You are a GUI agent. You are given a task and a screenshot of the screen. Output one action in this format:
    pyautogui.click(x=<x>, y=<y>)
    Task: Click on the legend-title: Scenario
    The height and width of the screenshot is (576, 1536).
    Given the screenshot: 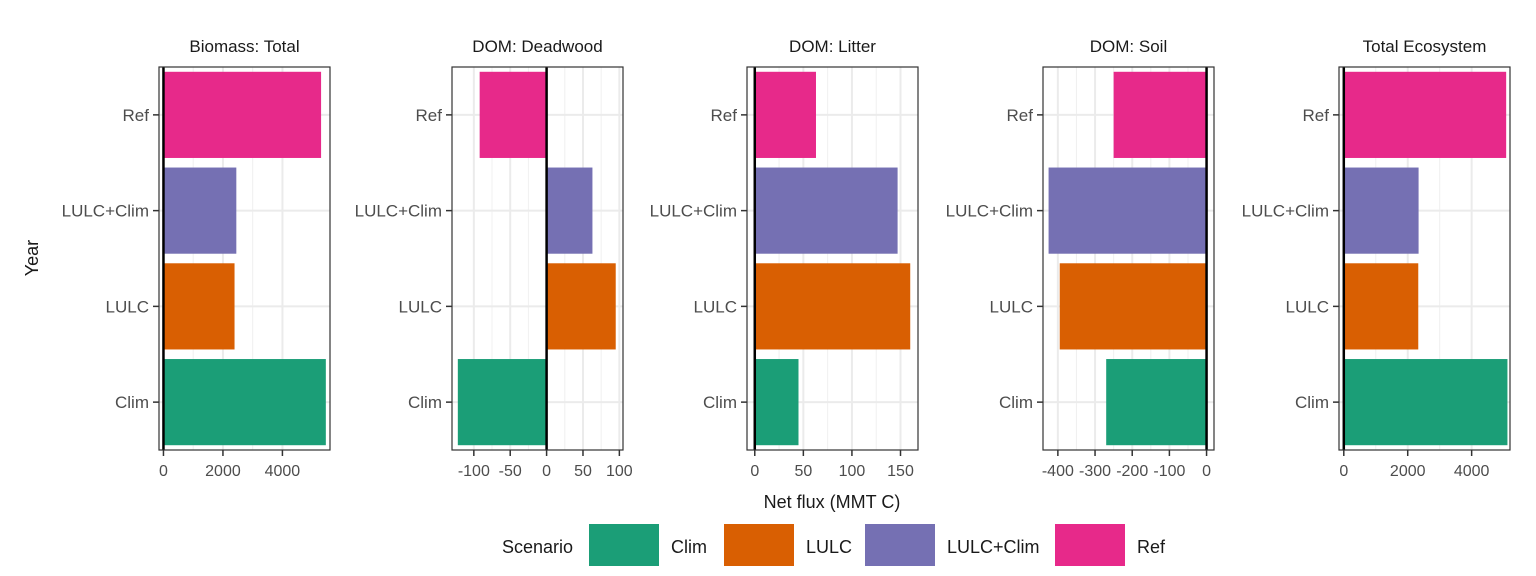 What is the action you would take?
    pyautogui.click(x=537, y=547)
    